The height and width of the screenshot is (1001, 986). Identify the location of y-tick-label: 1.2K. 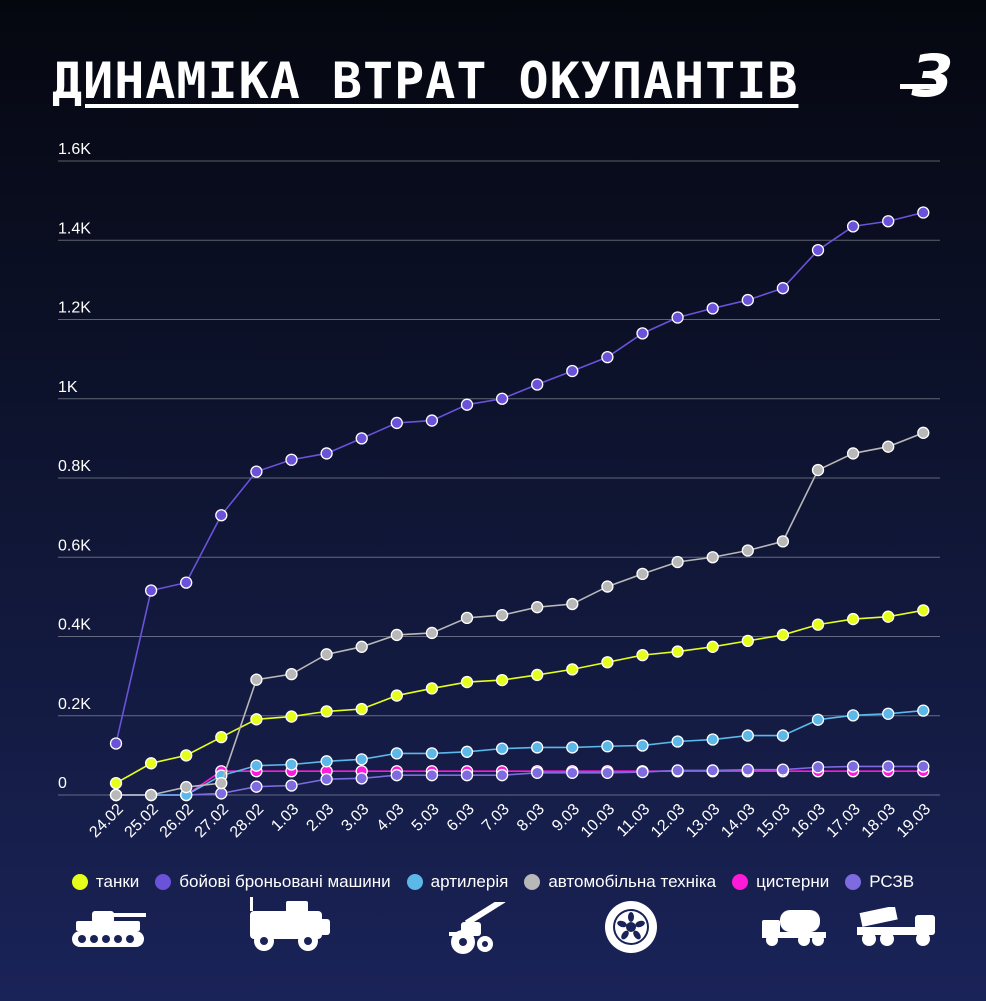
(74, 308).